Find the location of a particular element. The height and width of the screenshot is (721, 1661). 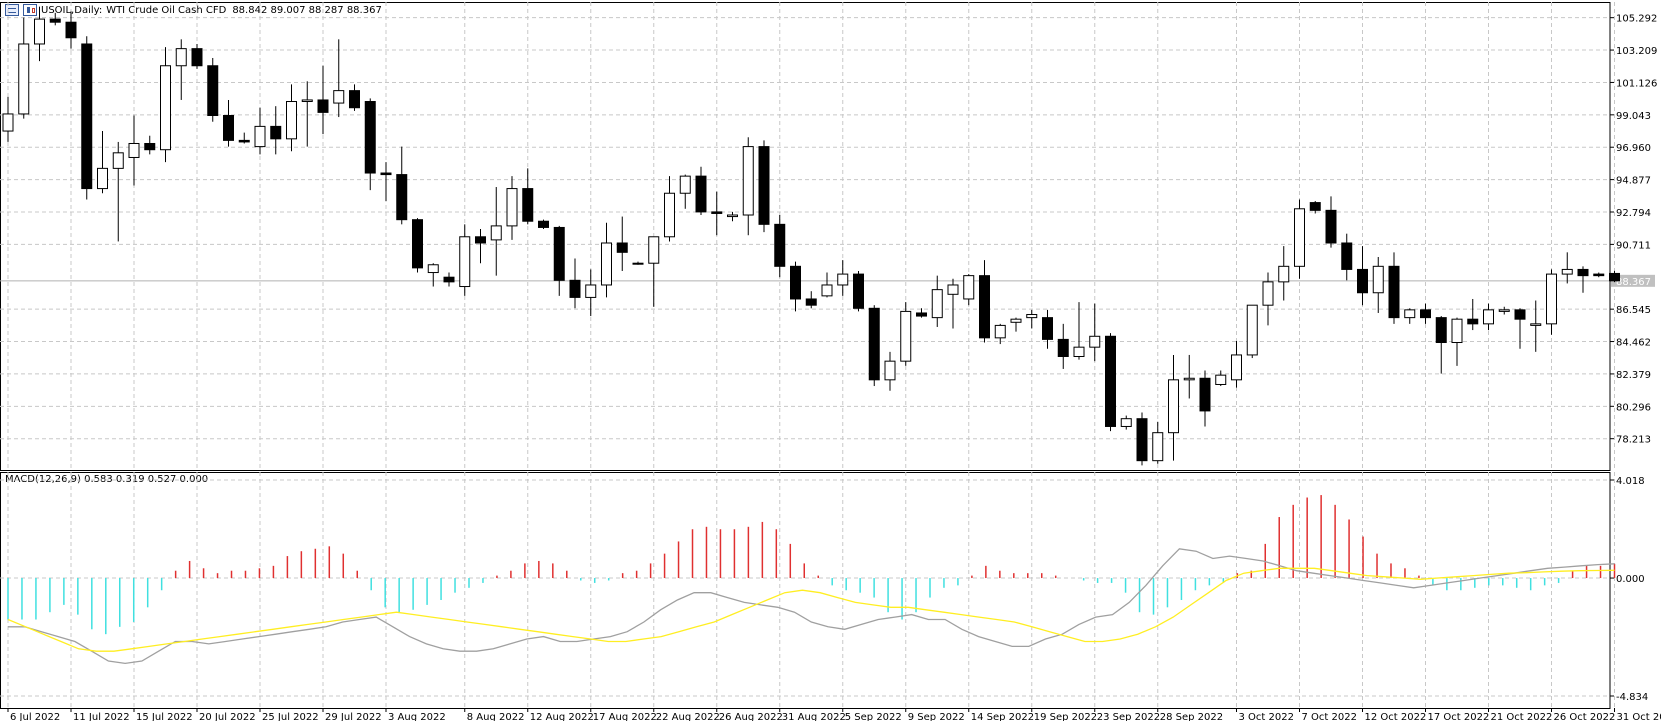

x-tick-label: 8 Aug 2022 is located at coordinates (496, 716).